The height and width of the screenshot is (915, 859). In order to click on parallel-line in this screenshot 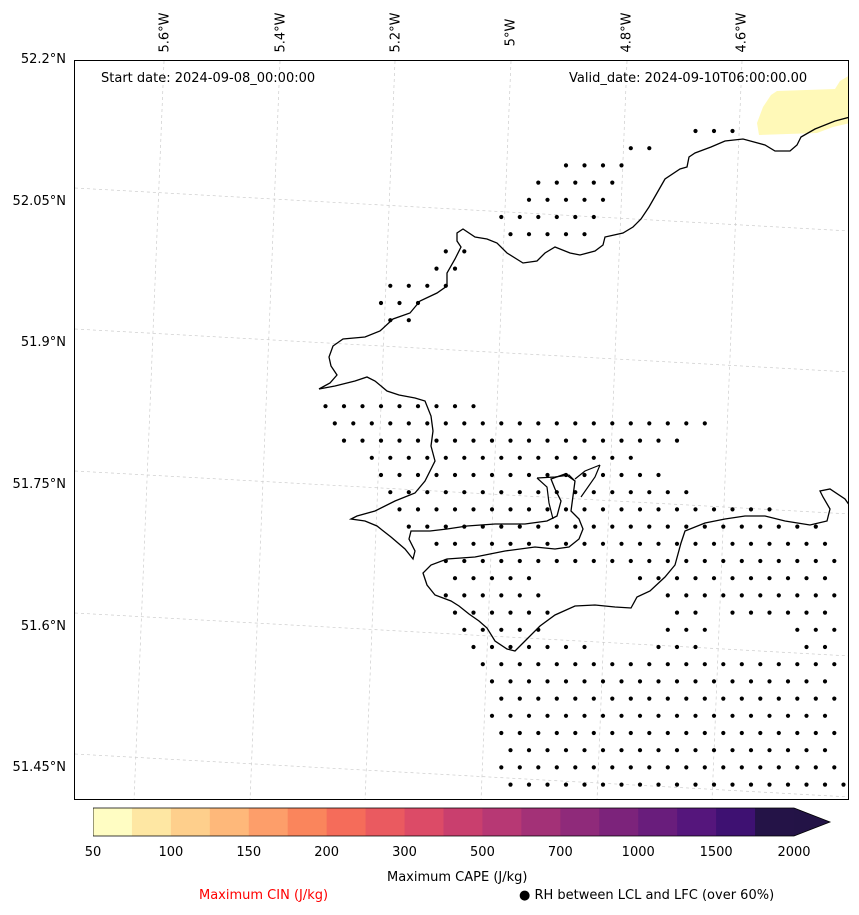, I will do `click(461, 775)`.